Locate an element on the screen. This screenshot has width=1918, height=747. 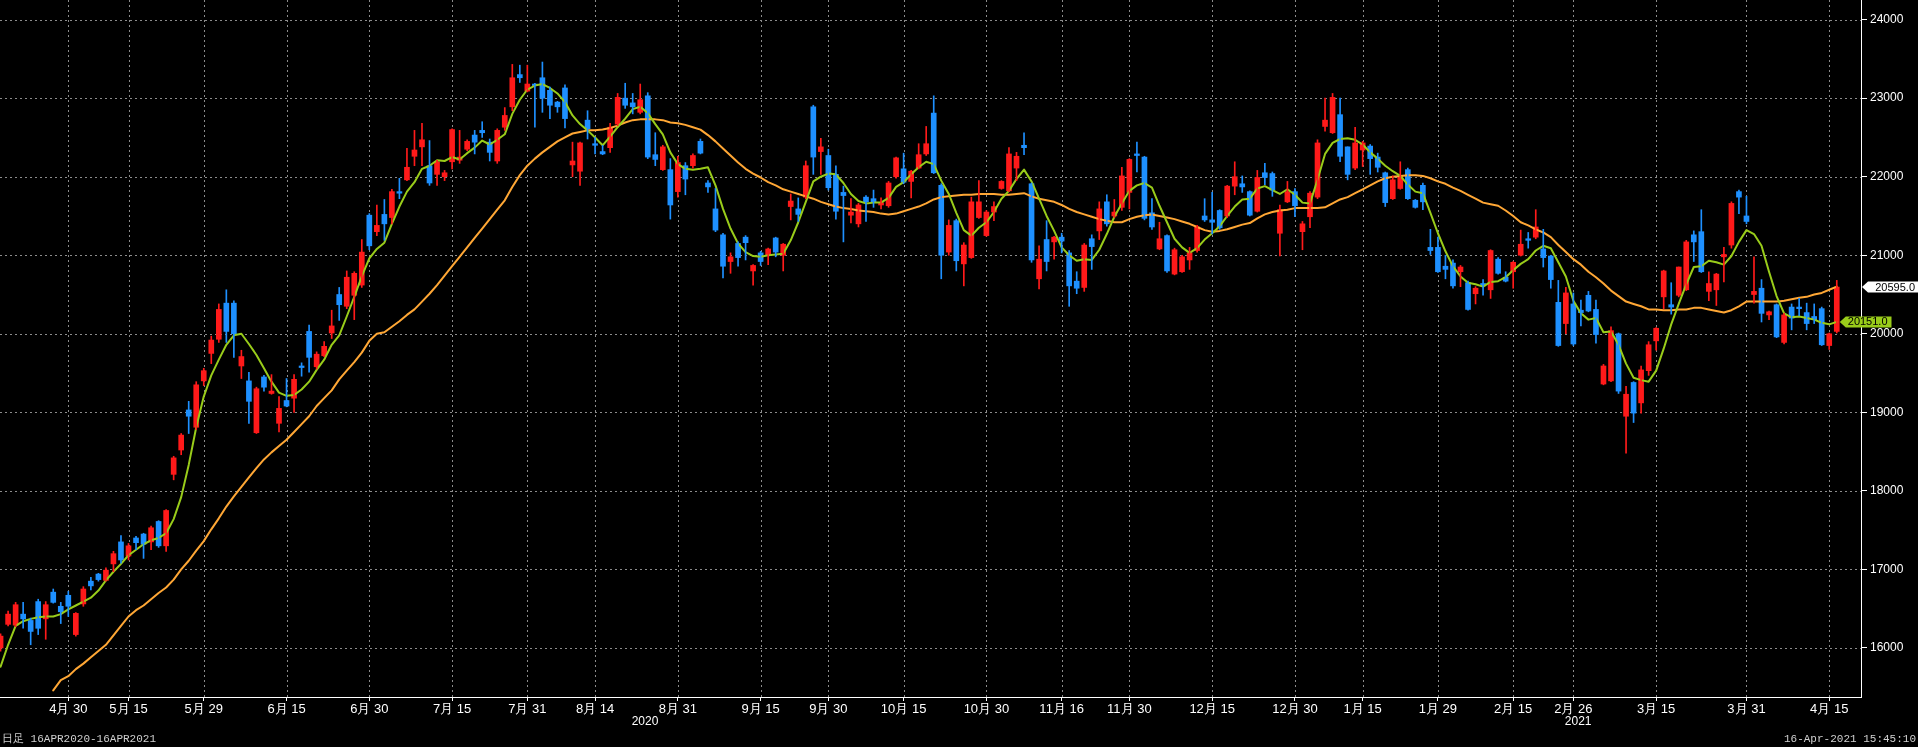
x-tick-label: 3月 15 is located at coordinates (1656, 709).